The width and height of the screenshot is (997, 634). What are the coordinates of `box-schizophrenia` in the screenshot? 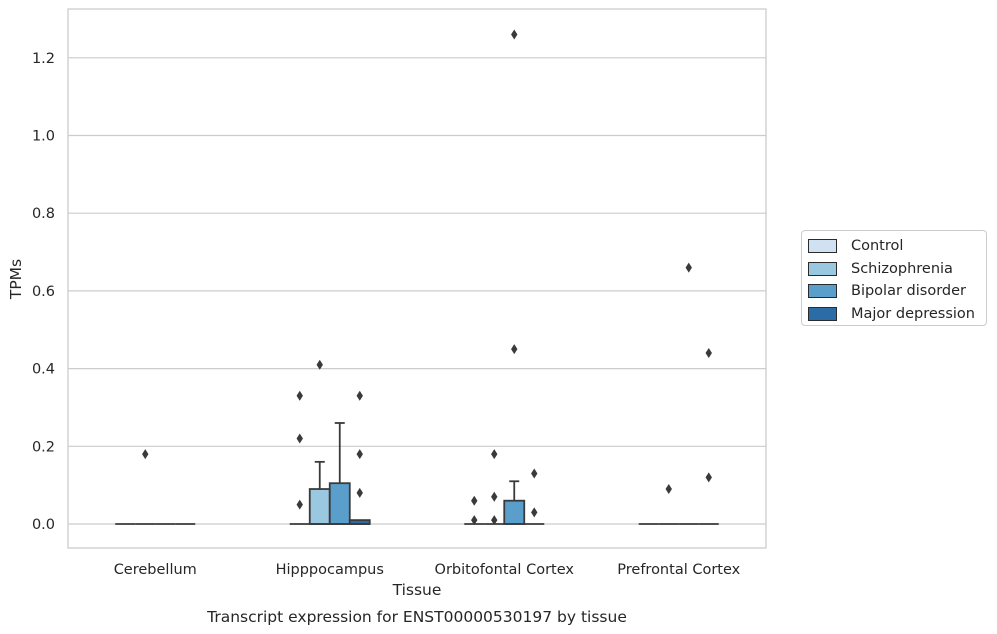 It's located at (319, 492).